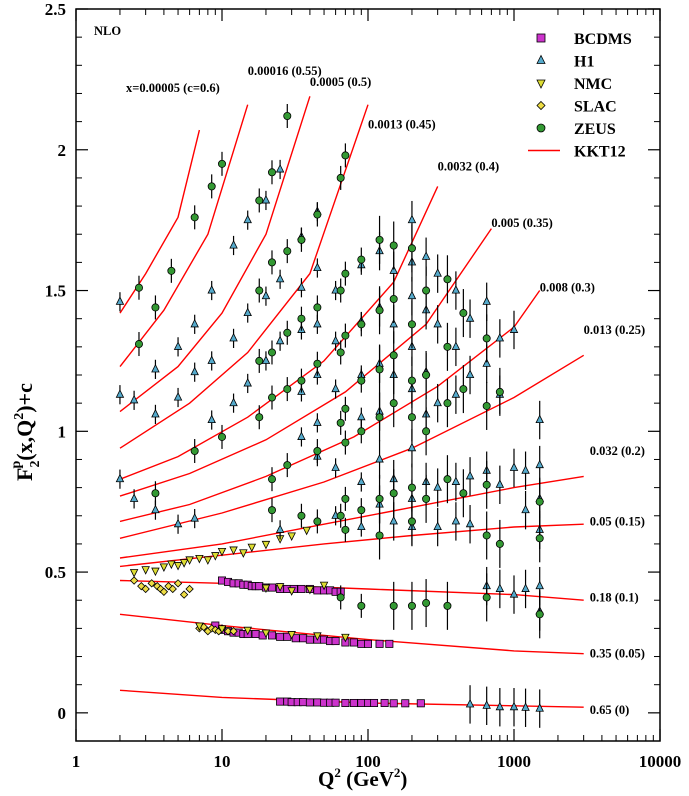 The image size is (689, 796). I want to click on curve-label: 0.35 (0.05), so click(617, 654).